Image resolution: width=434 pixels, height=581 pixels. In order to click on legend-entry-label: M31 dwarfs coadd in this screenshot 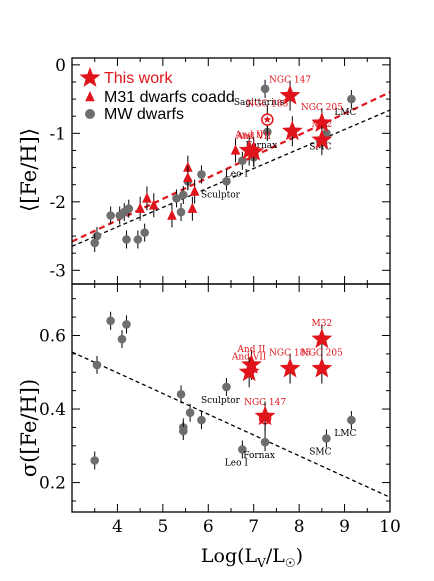, I will do `click(169, 97)`.